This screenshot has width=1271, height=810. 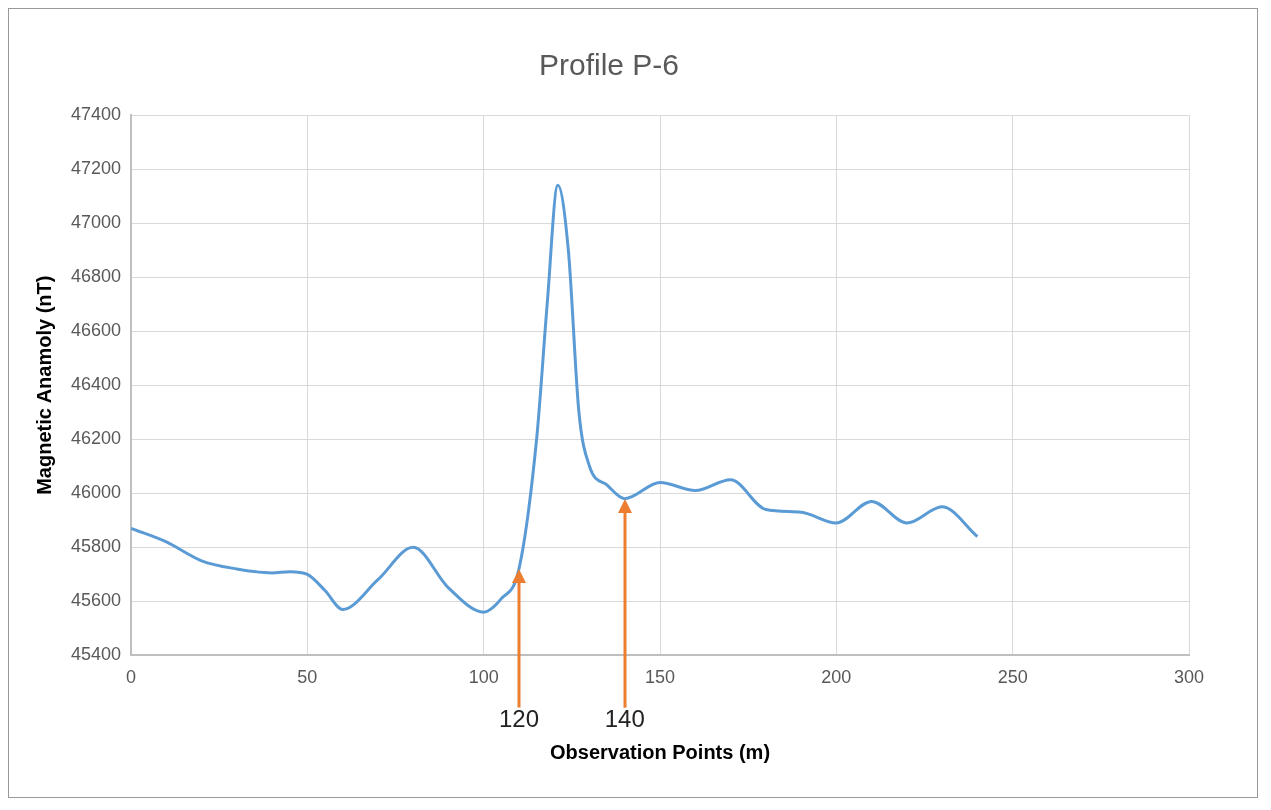 I want to click on y-tick-label: 47200, so click(x=96, y=168).